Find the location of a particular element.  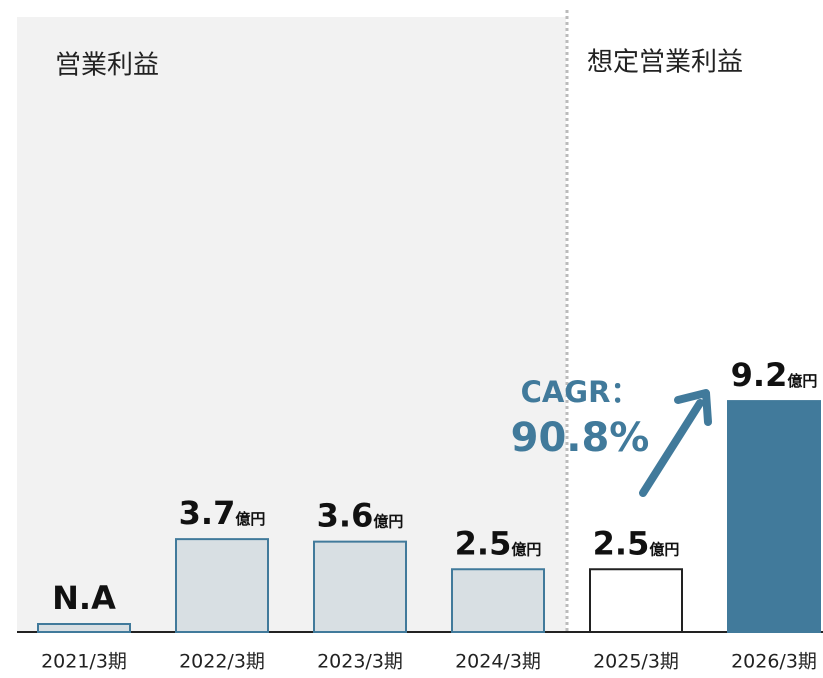

value-label: 3.6億円 is located at coordinates (360, 516).